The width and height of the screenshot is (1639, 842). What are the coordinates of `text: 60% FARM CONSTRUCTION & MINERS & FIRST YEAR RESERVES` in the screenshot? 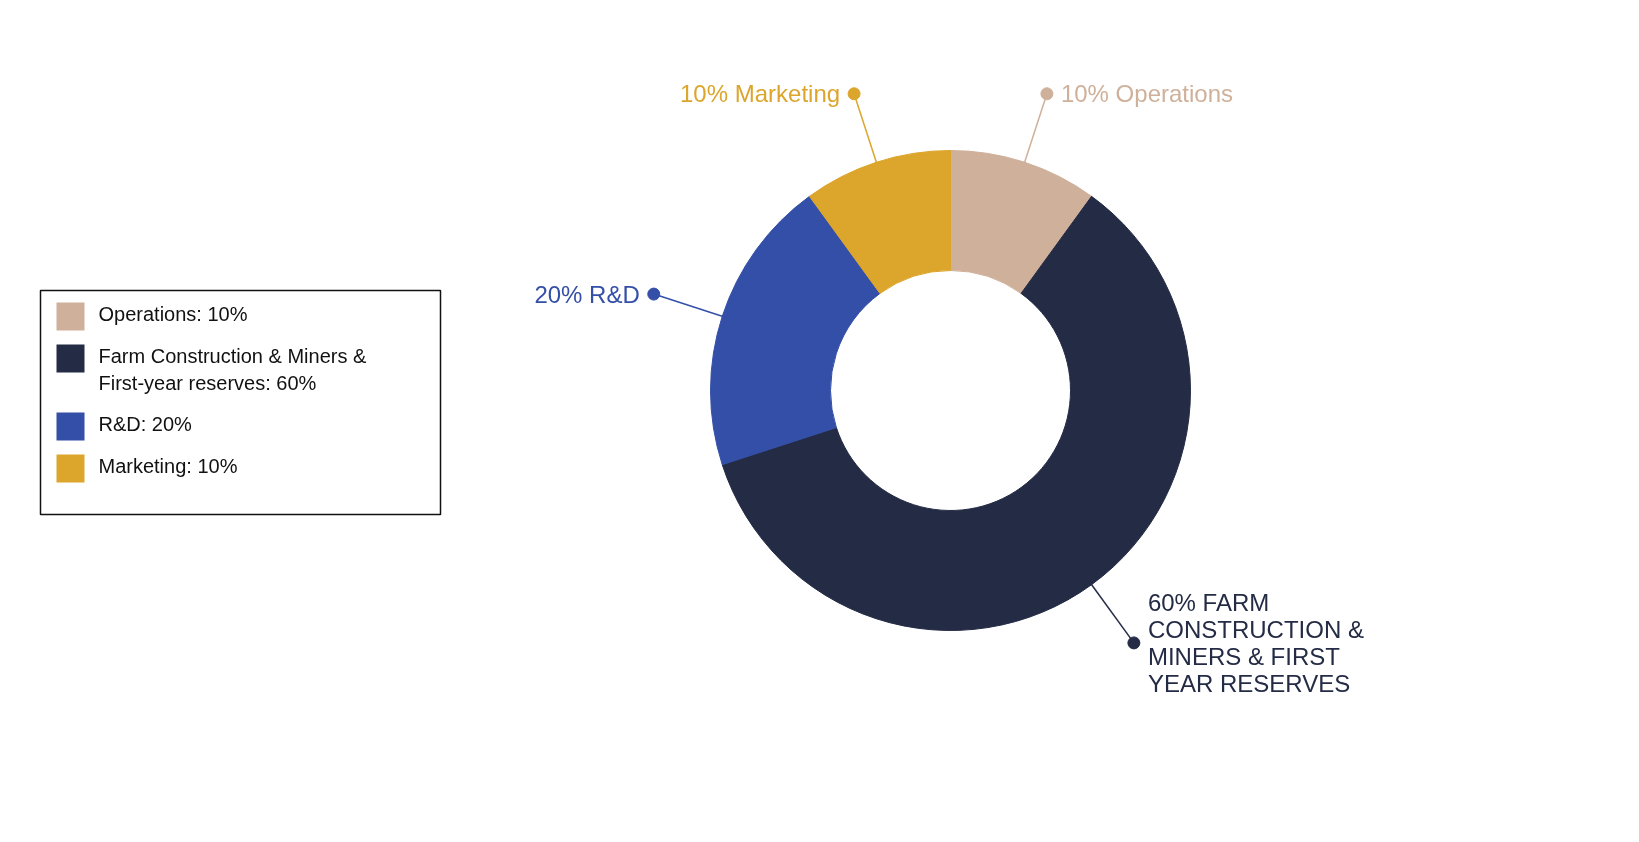 It's located at (1255, 642).